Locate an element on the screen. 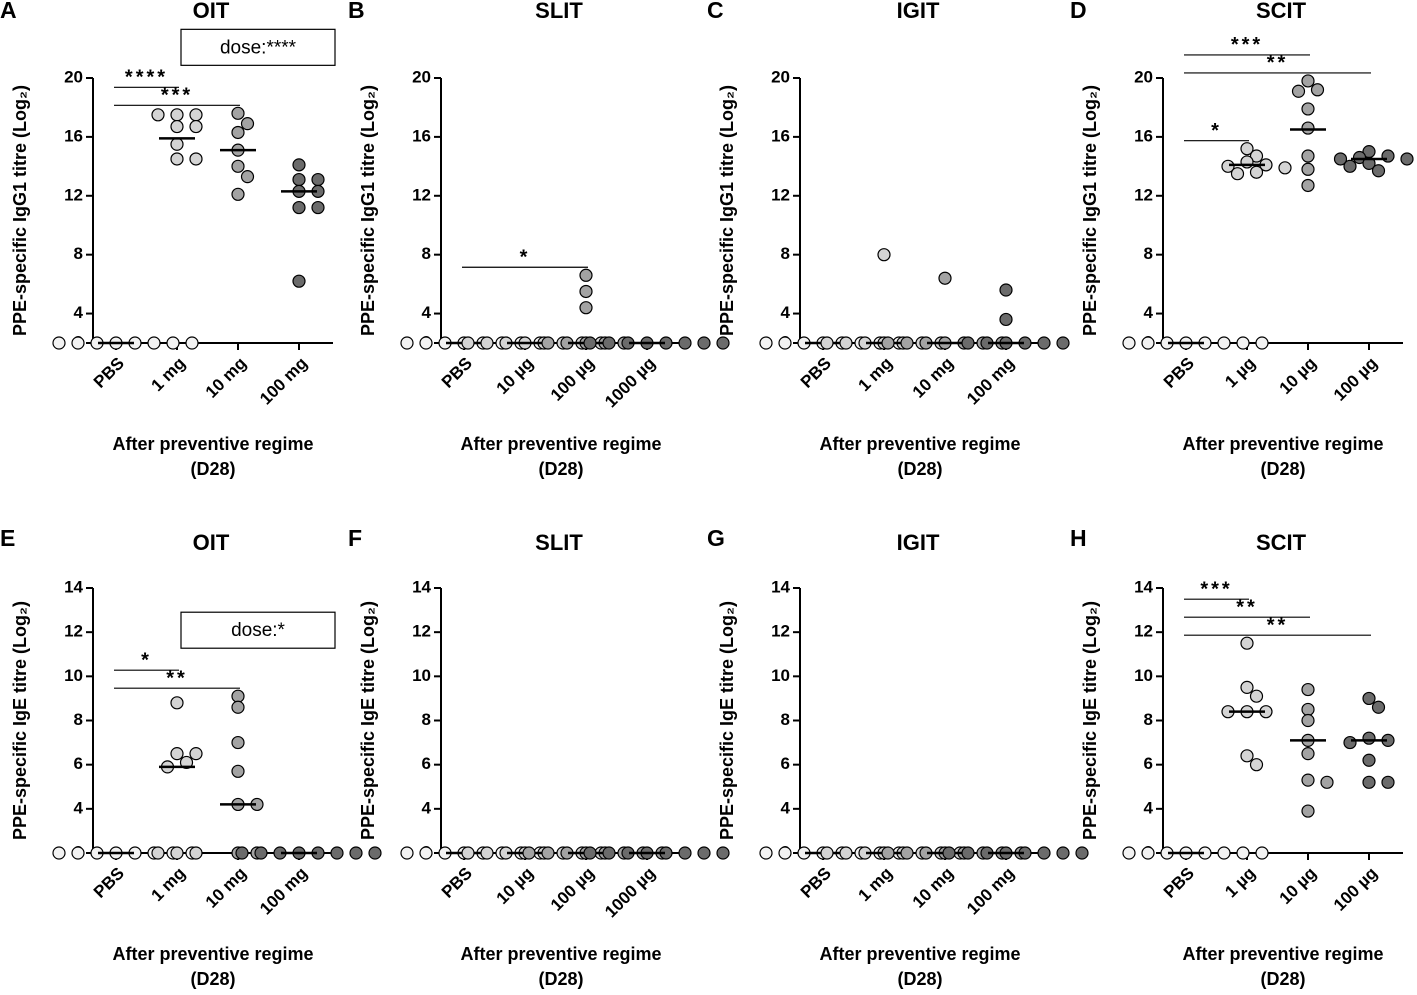  x-tick-label: 1000 µg is located at coordinates (630, 383).